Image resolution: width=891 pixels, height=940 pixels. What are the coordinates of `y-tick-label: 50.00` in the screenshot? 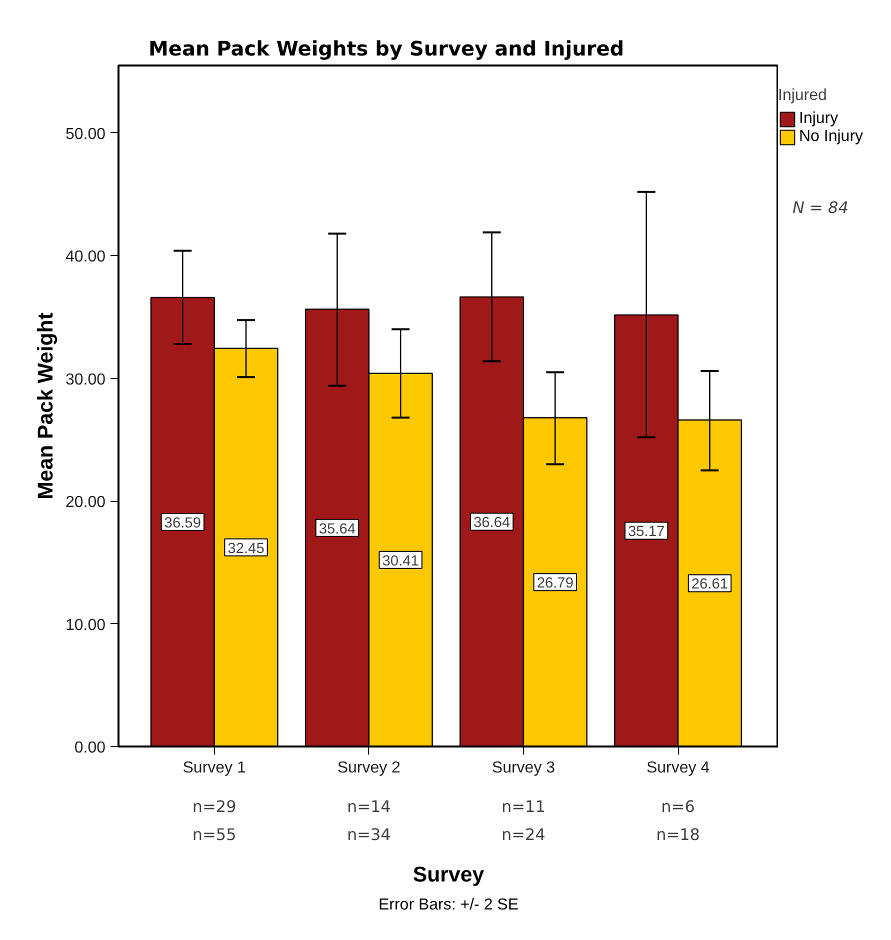 It's located at (85, 134).